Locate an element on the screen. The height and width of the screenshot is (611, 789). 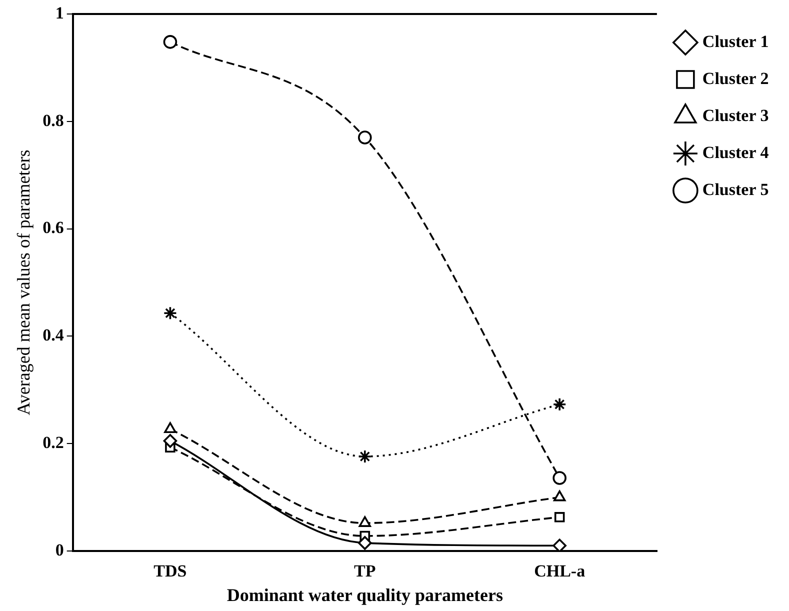
x-tick-label: CHL-a is located at coordinates (560, 571).